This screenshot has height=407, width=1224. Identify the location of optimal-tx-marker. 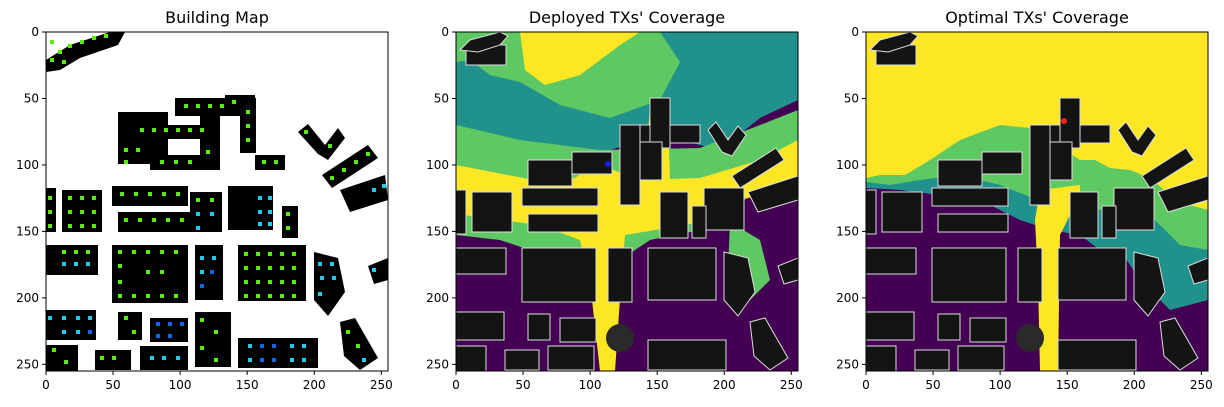
(1064, 121).